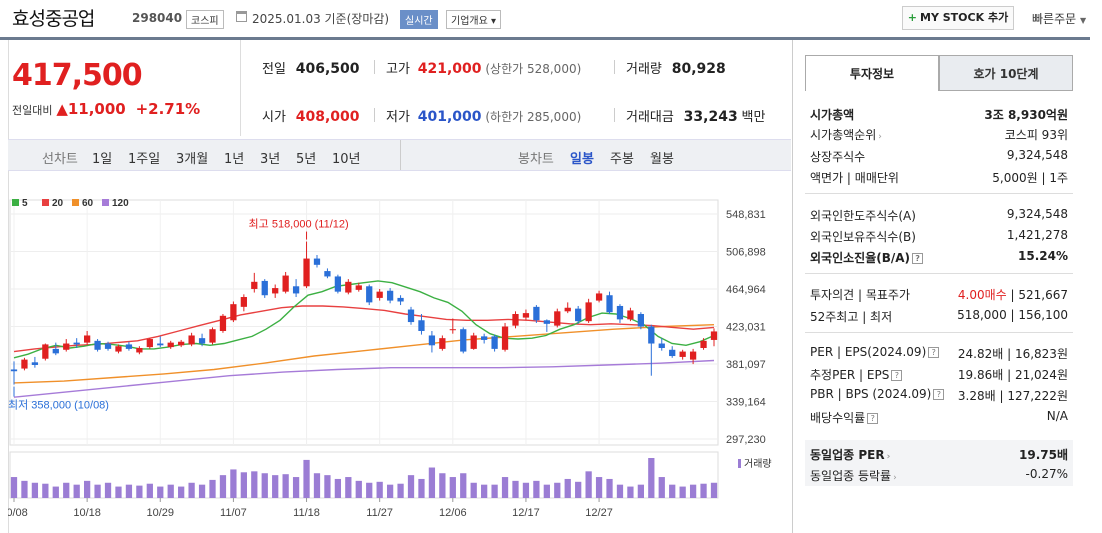  What do you see at coordinates (695, 115) in the screenshot?
I see `trading-value: 거래대금 33,243 백만` at bounding box center [695, 115].